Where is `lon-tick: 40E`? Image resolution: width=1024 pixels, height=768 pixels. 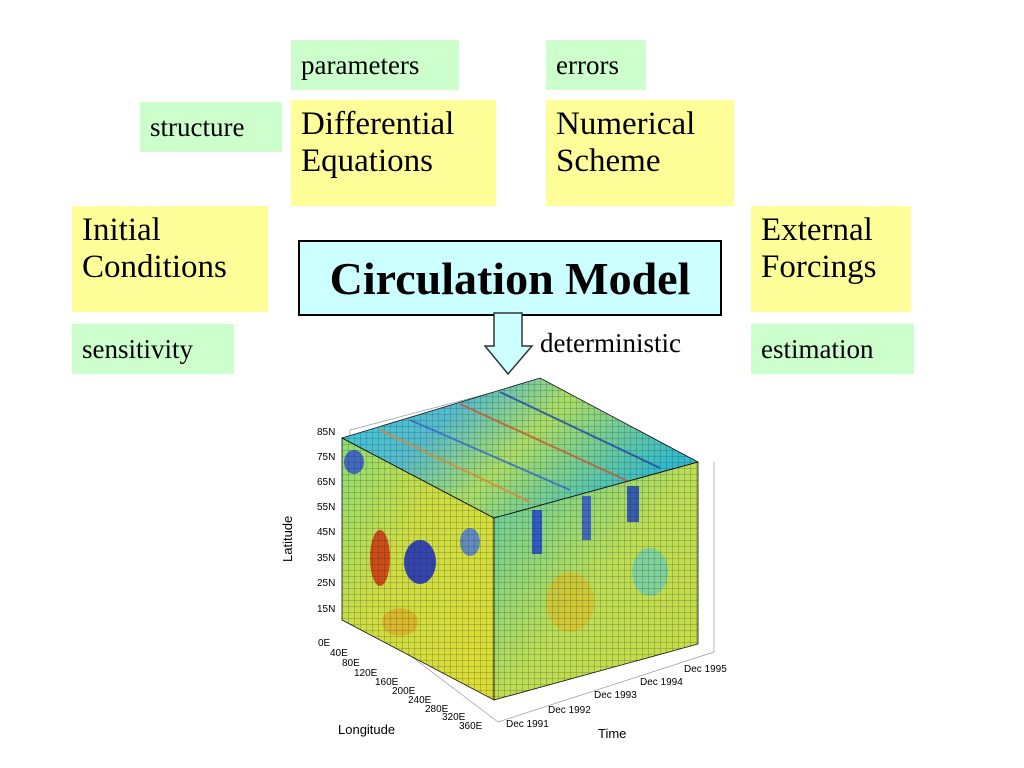
lon-tick: 40E is located at coordinates (339, 653).